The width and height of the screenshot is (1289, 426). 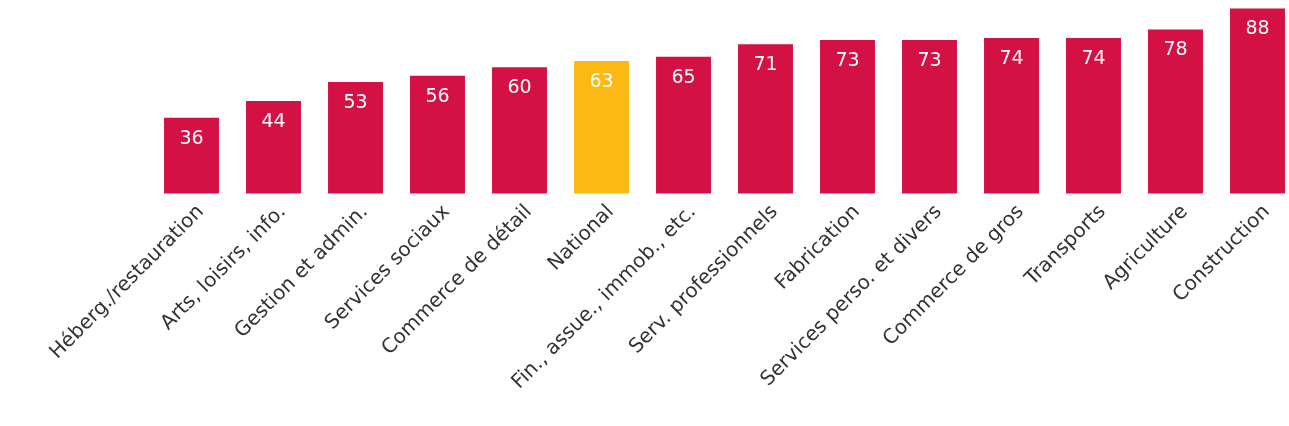 I want to click on data-label: 78, so click(x=1175, y=48).